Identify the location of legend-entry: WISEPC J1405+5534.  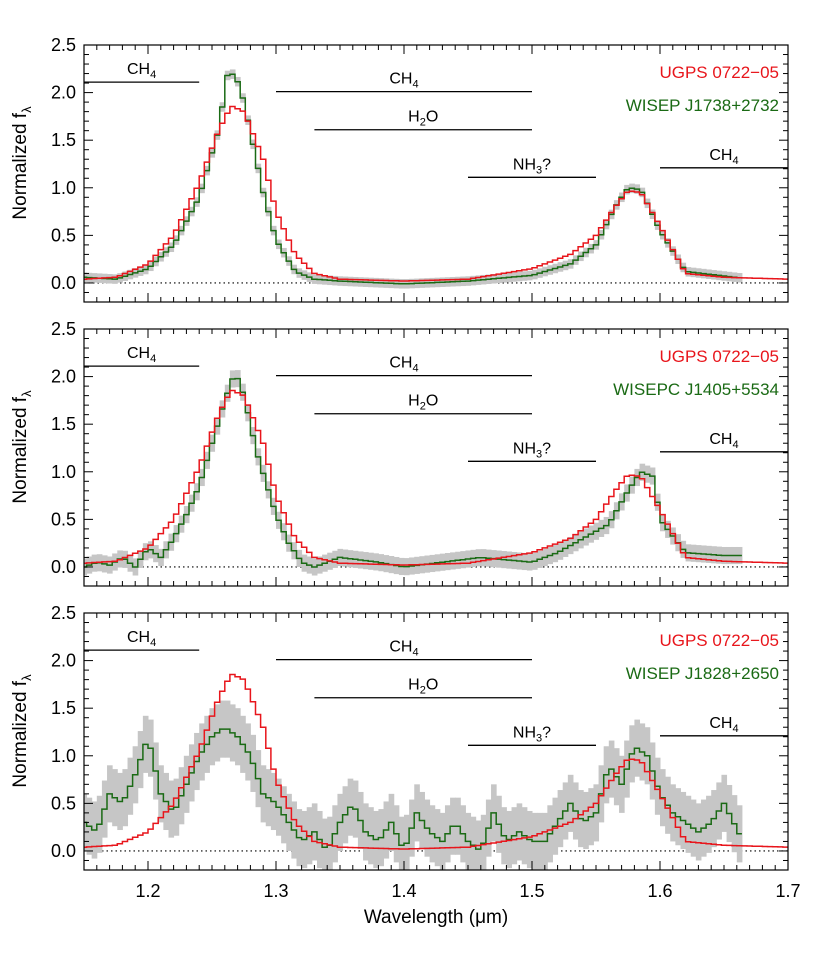
(696, 389).